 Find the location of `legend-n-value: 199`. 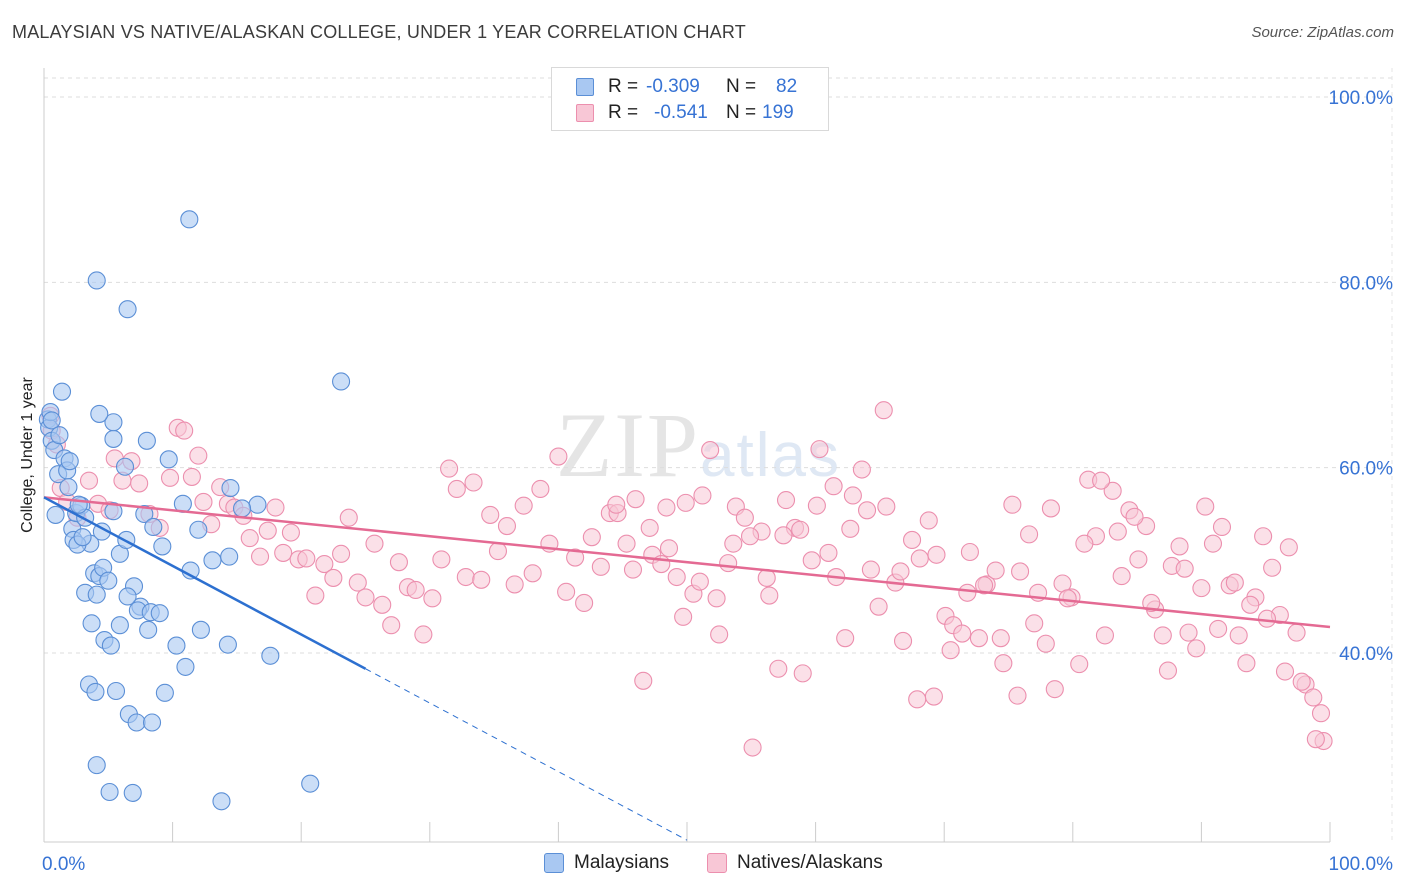

legend-n-value: 199 is located at coordinates (778, 112).